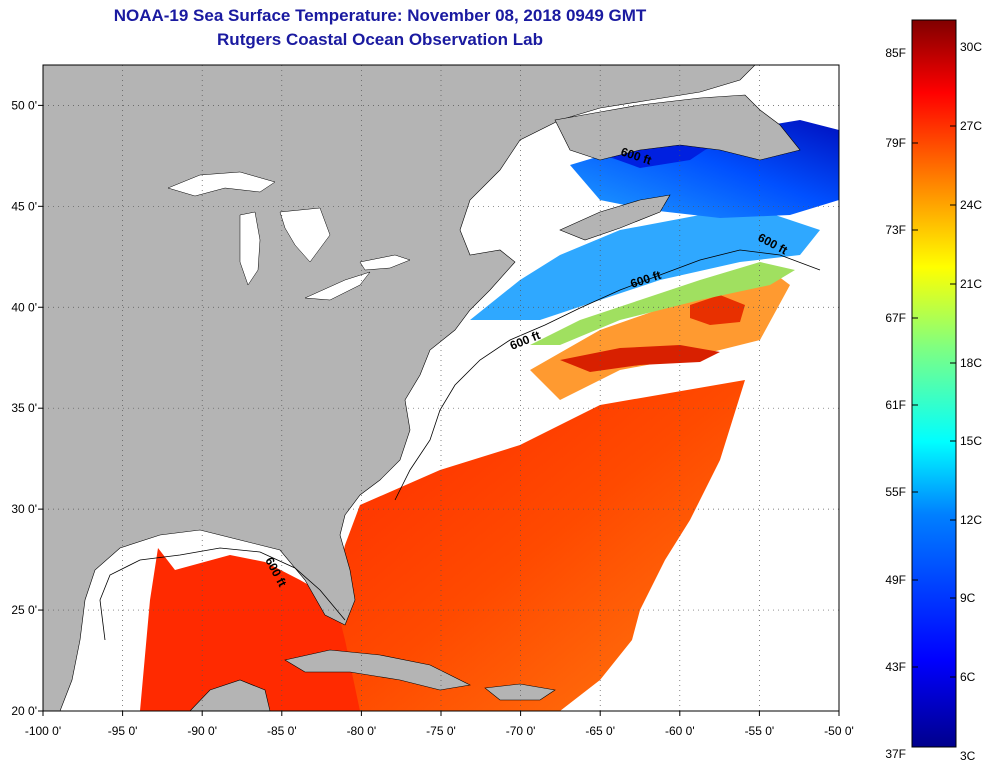 The image size is (984, 770). What do you see at coordinates (895, 492) in the screenshot?
I see `colorbar-f-label: 55F` at bounding box center [895, 492].